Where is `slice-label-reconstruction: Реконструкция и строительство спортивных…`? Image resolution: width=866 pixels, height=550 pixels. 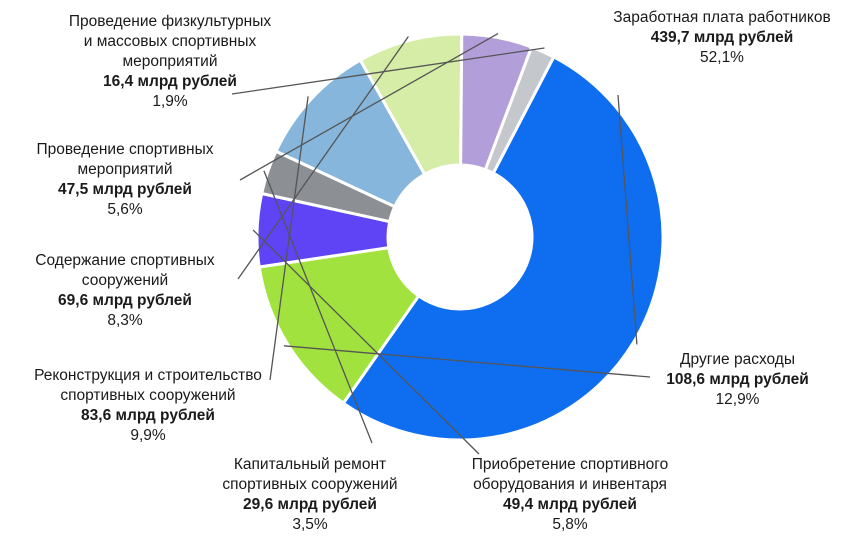 slice-label-reconstruction: Реконструкция и строительство спортивных… is located at coordinates (148, 406).